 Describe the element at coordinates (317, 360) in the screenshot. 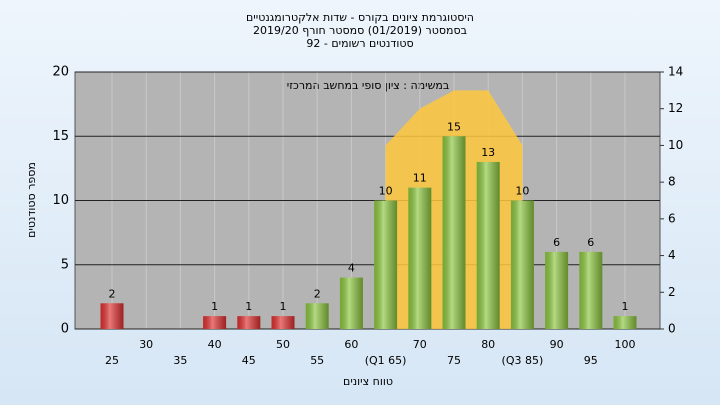

I see `x-tick-label: 55` at that location.